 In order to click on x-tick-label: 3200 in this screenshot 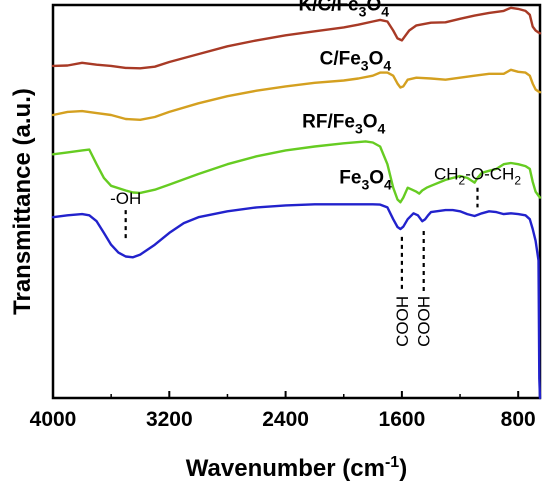, I will do `click(169, 419)`.